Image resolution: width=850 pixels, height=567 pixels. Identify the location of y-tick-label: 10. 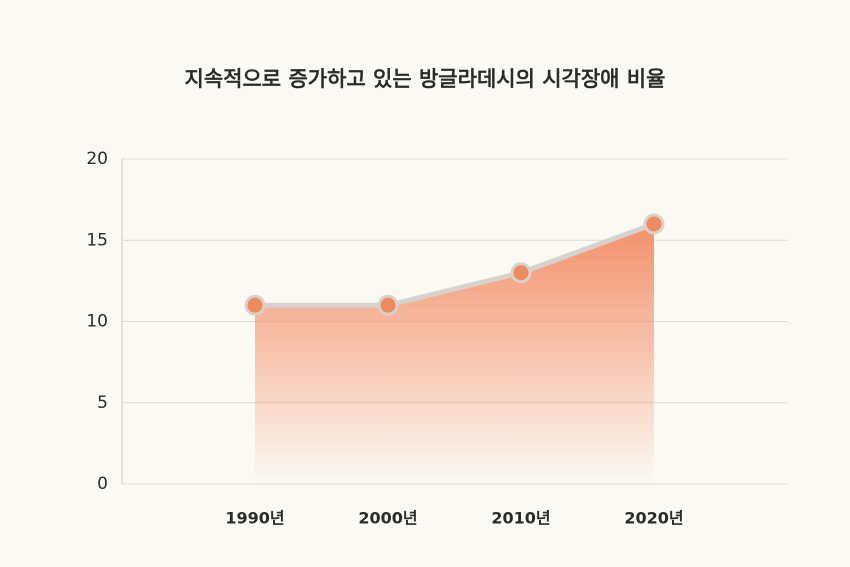
(97, 322).